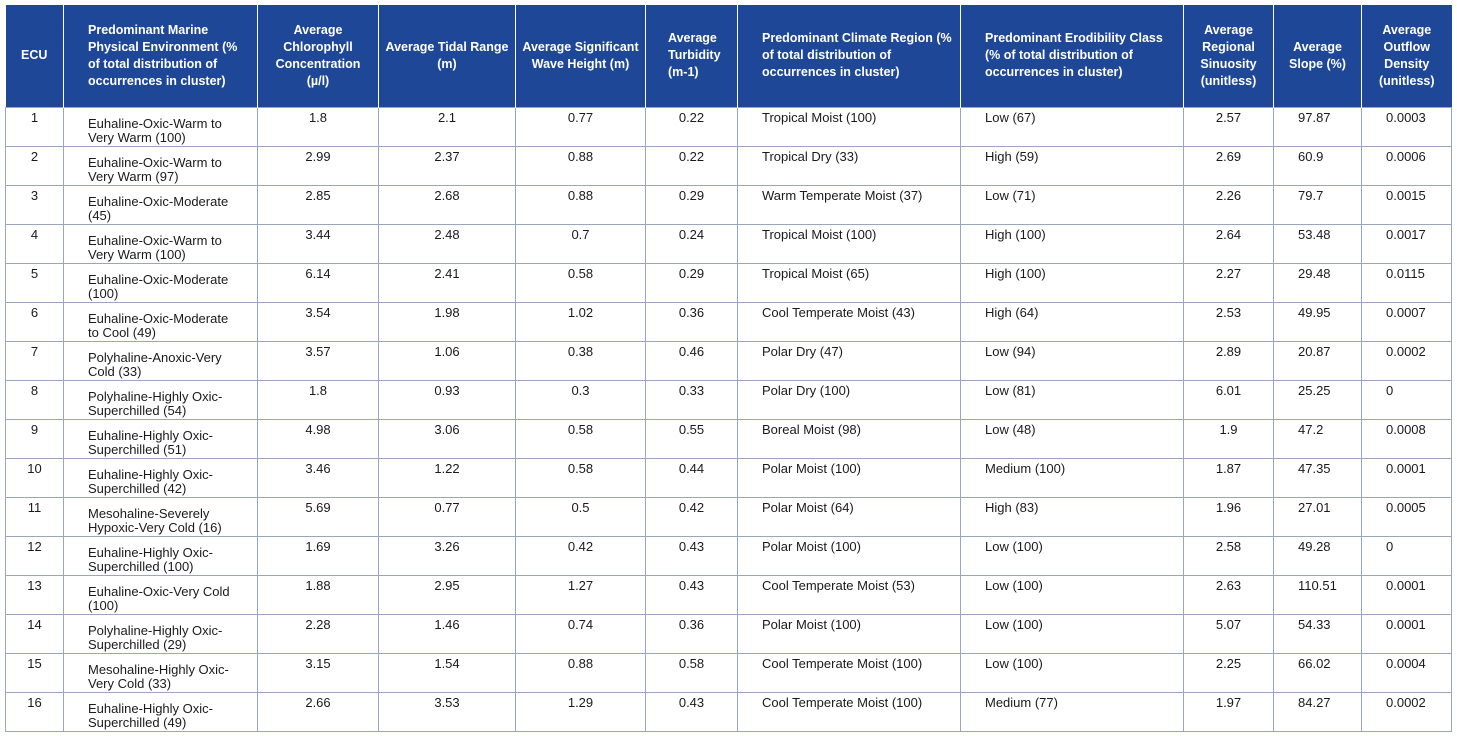  What do you see at coordinates (1228, 546) in the screenshot?
I see `cell-sinuosity-text: 2.58` at bounding box center [1228, 546].